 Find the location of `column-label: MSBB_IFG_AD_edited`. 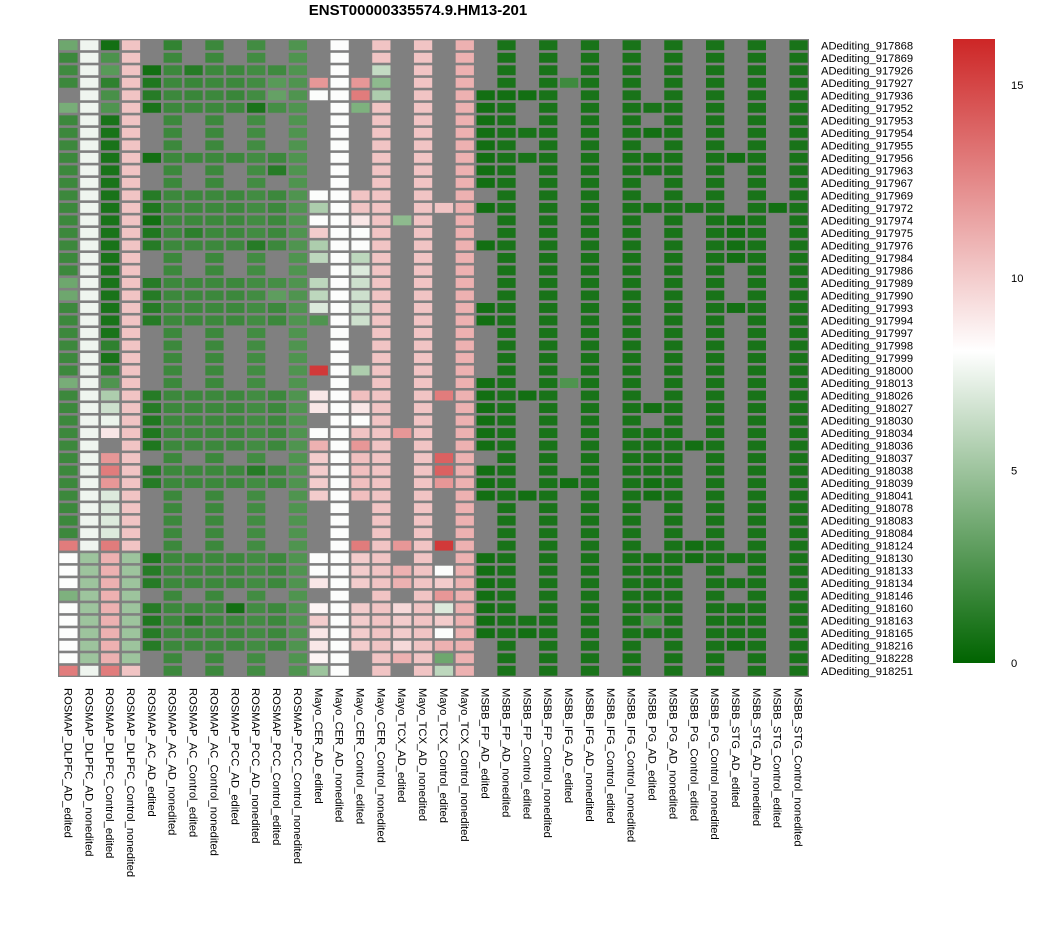

column-label: MSBB_IFG_AD_edited is located at coordinates (568, 745).